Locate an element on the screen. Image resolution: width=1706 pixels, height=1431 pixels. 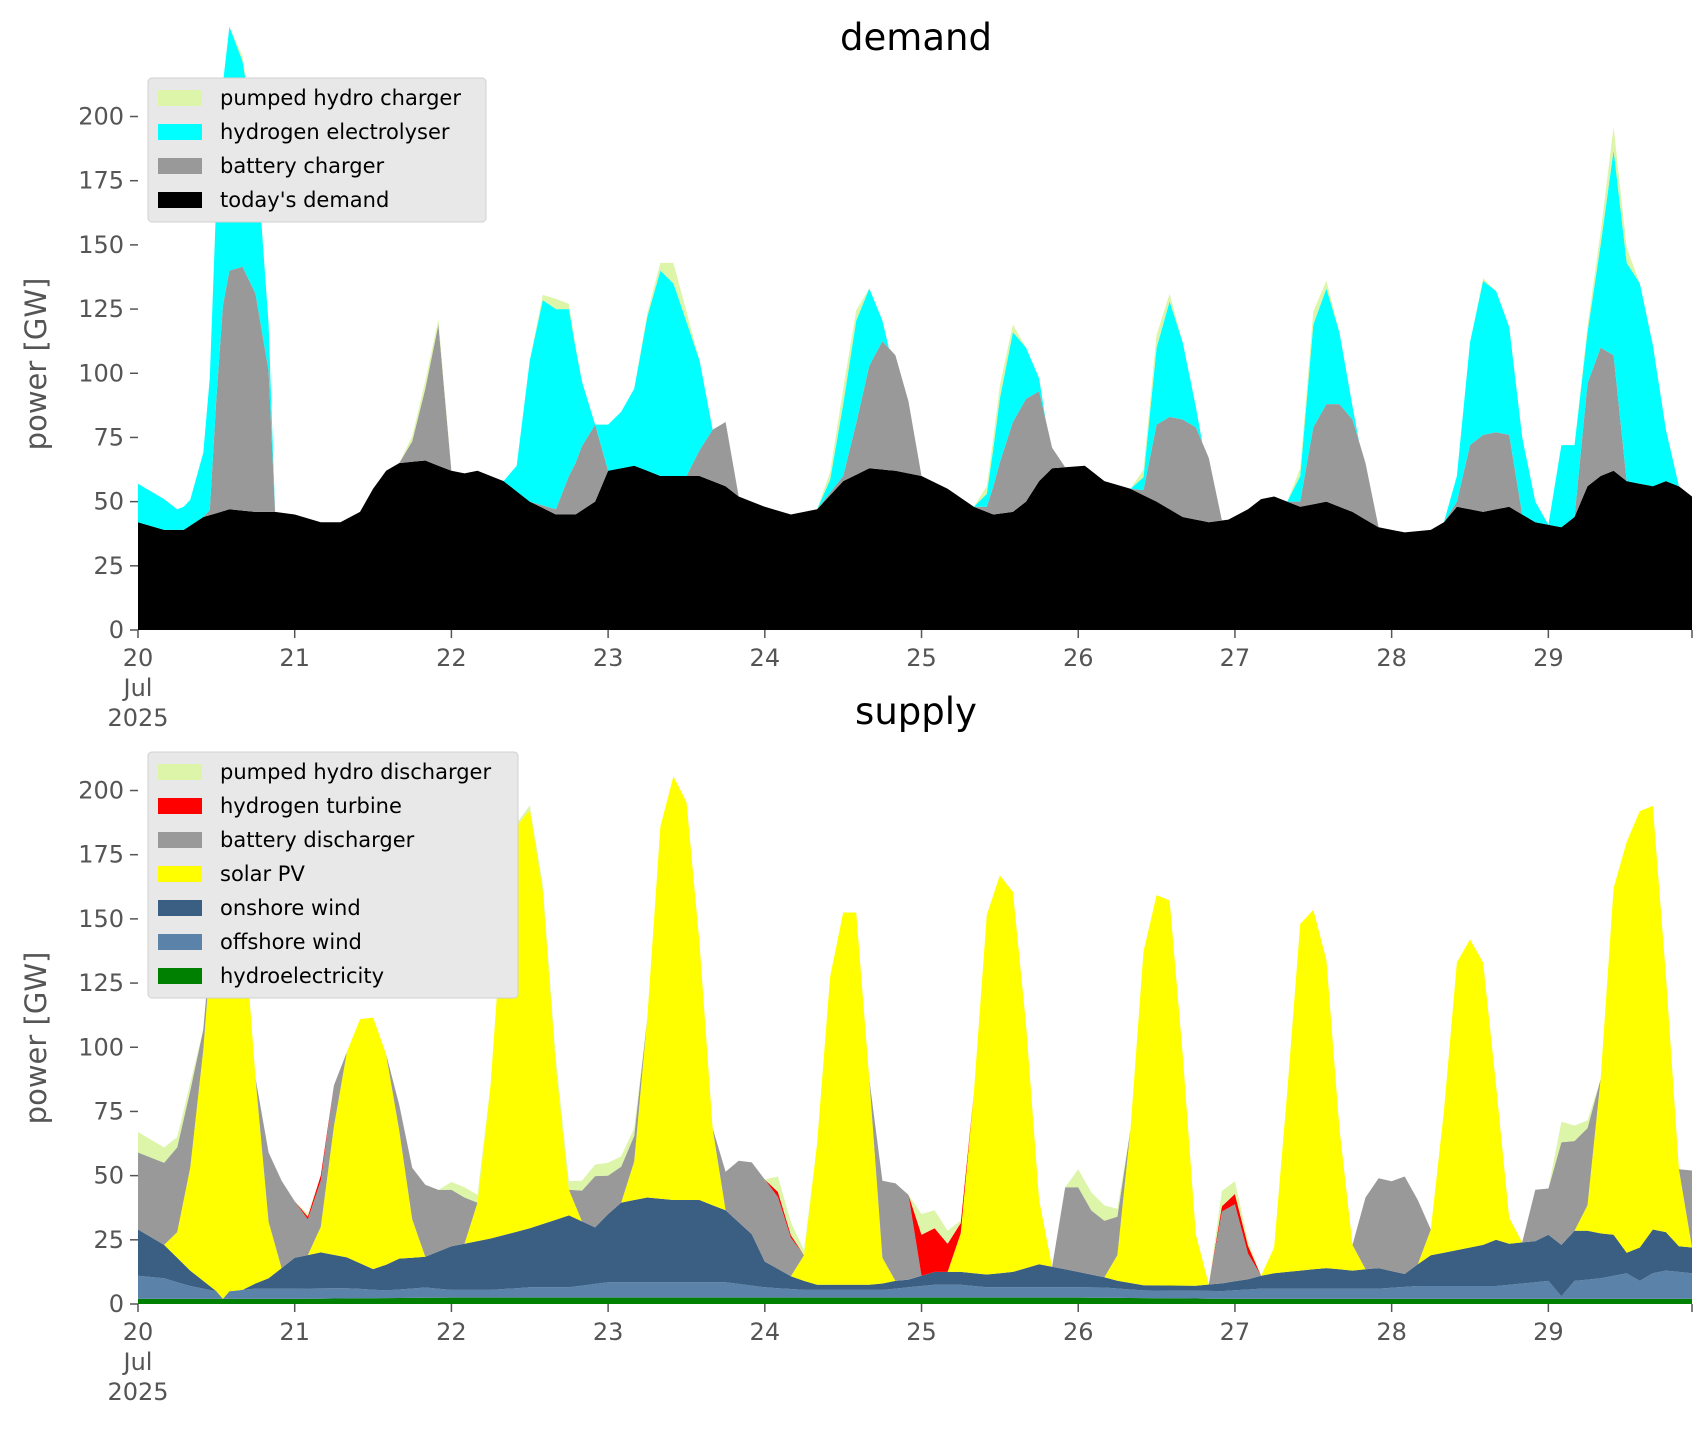
chart-title: supply is located at coordinates (916, 711).